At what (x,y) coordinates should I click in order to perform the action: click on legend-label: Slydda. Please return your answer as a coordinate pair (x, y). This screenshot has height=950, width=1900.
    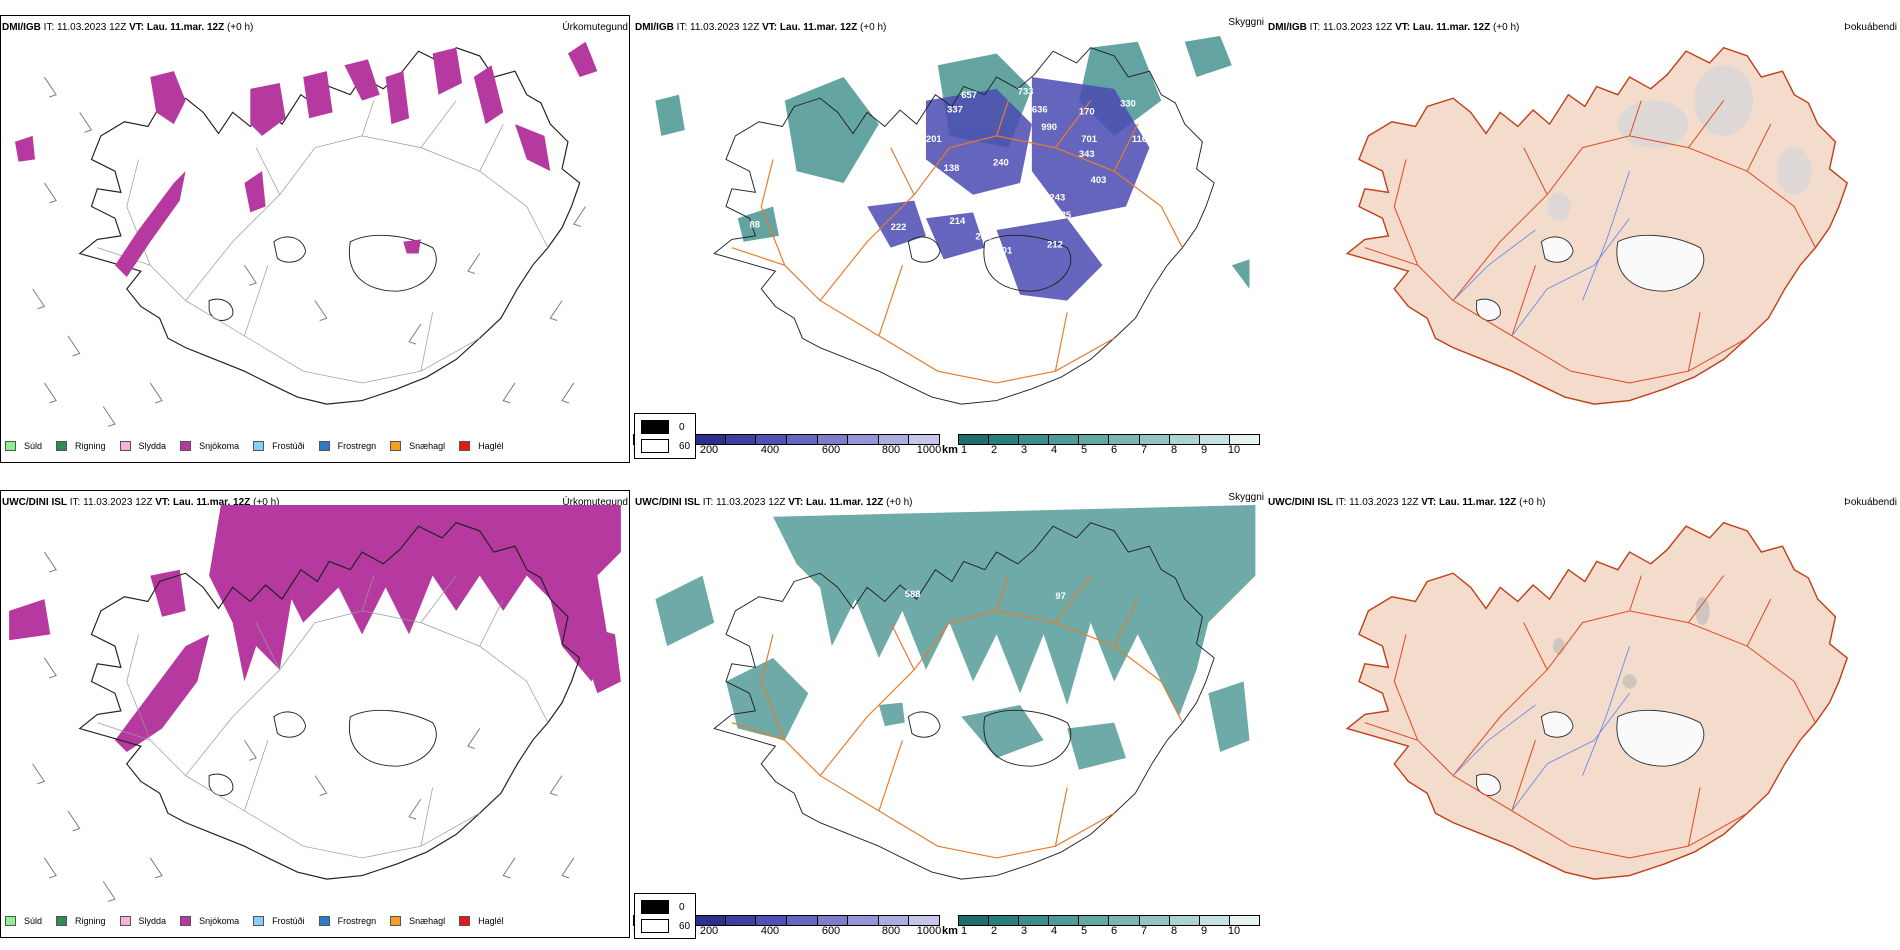
    Looking at the image, I should click on (152, 921).